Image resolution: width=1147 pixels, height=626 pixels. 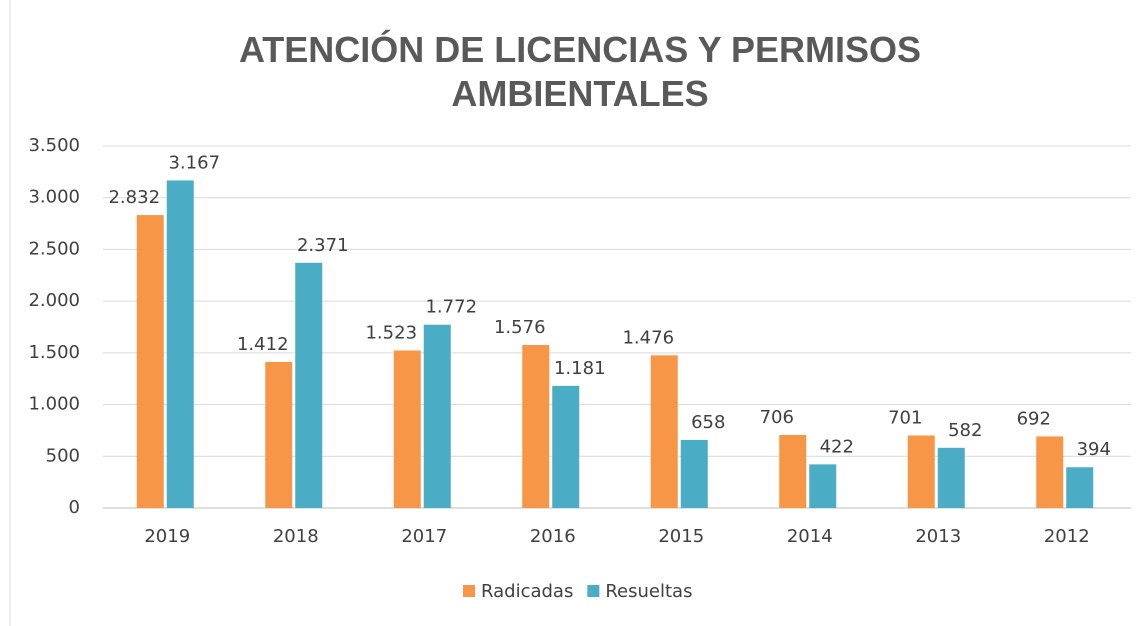 What do you see at coordinates (810, 536) in the screenshot?
I see `x-tick-label: 2014` at bounding box center [810, 536].